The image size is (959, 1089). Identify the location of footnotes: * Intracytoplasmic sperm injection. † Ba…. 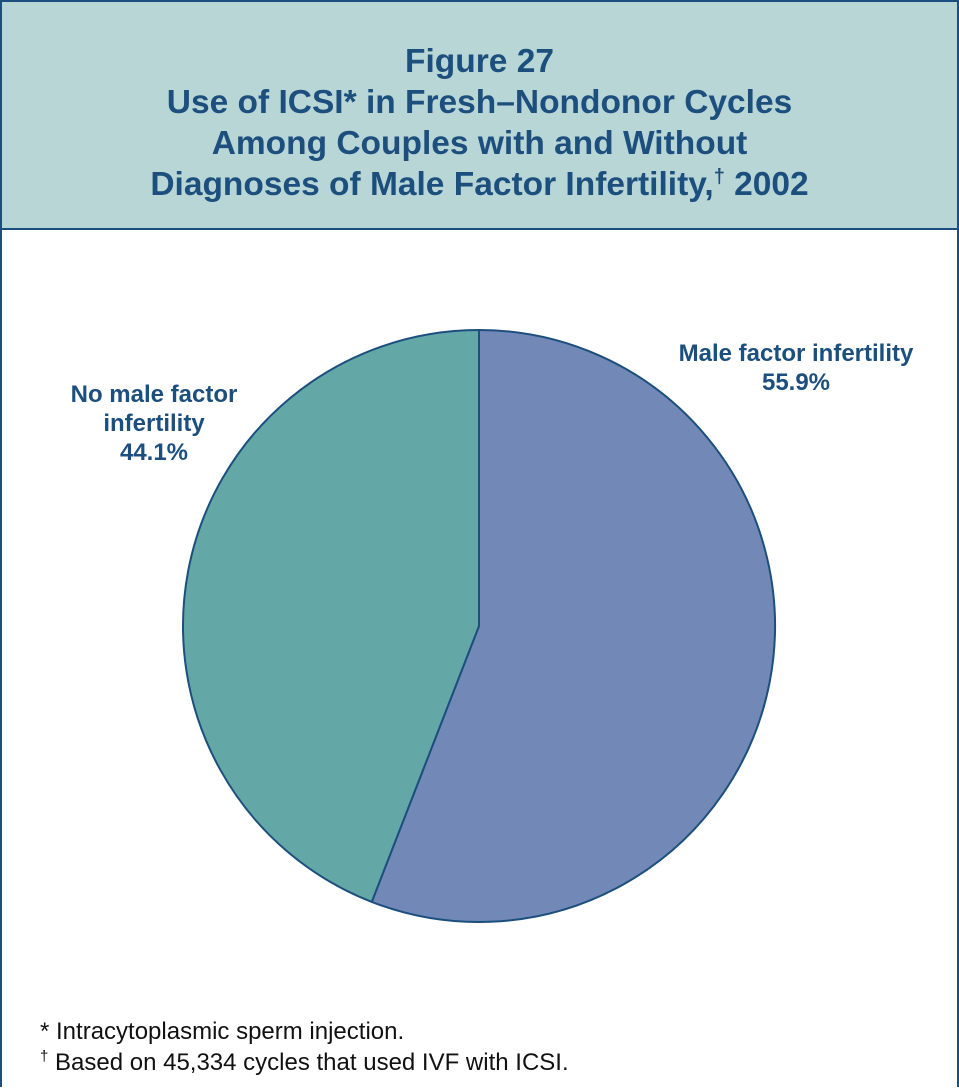
(304, 1048).